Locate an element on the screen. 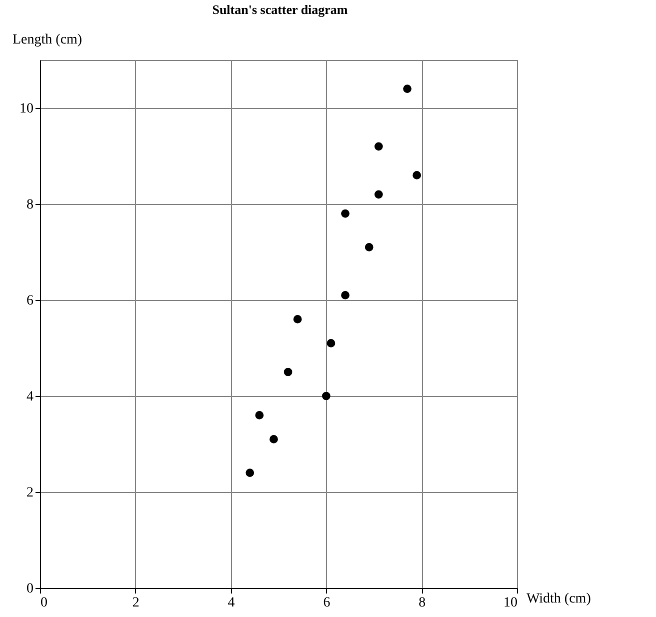 The width and height of the screenshot is (656, 617). chart-title: Sultan's scatter diagram is located at coordinates (280, 10).